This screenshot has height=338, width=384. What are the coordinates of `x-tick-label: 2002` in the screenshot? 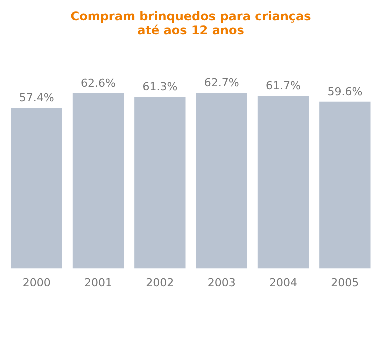 It's located at (160, 283).